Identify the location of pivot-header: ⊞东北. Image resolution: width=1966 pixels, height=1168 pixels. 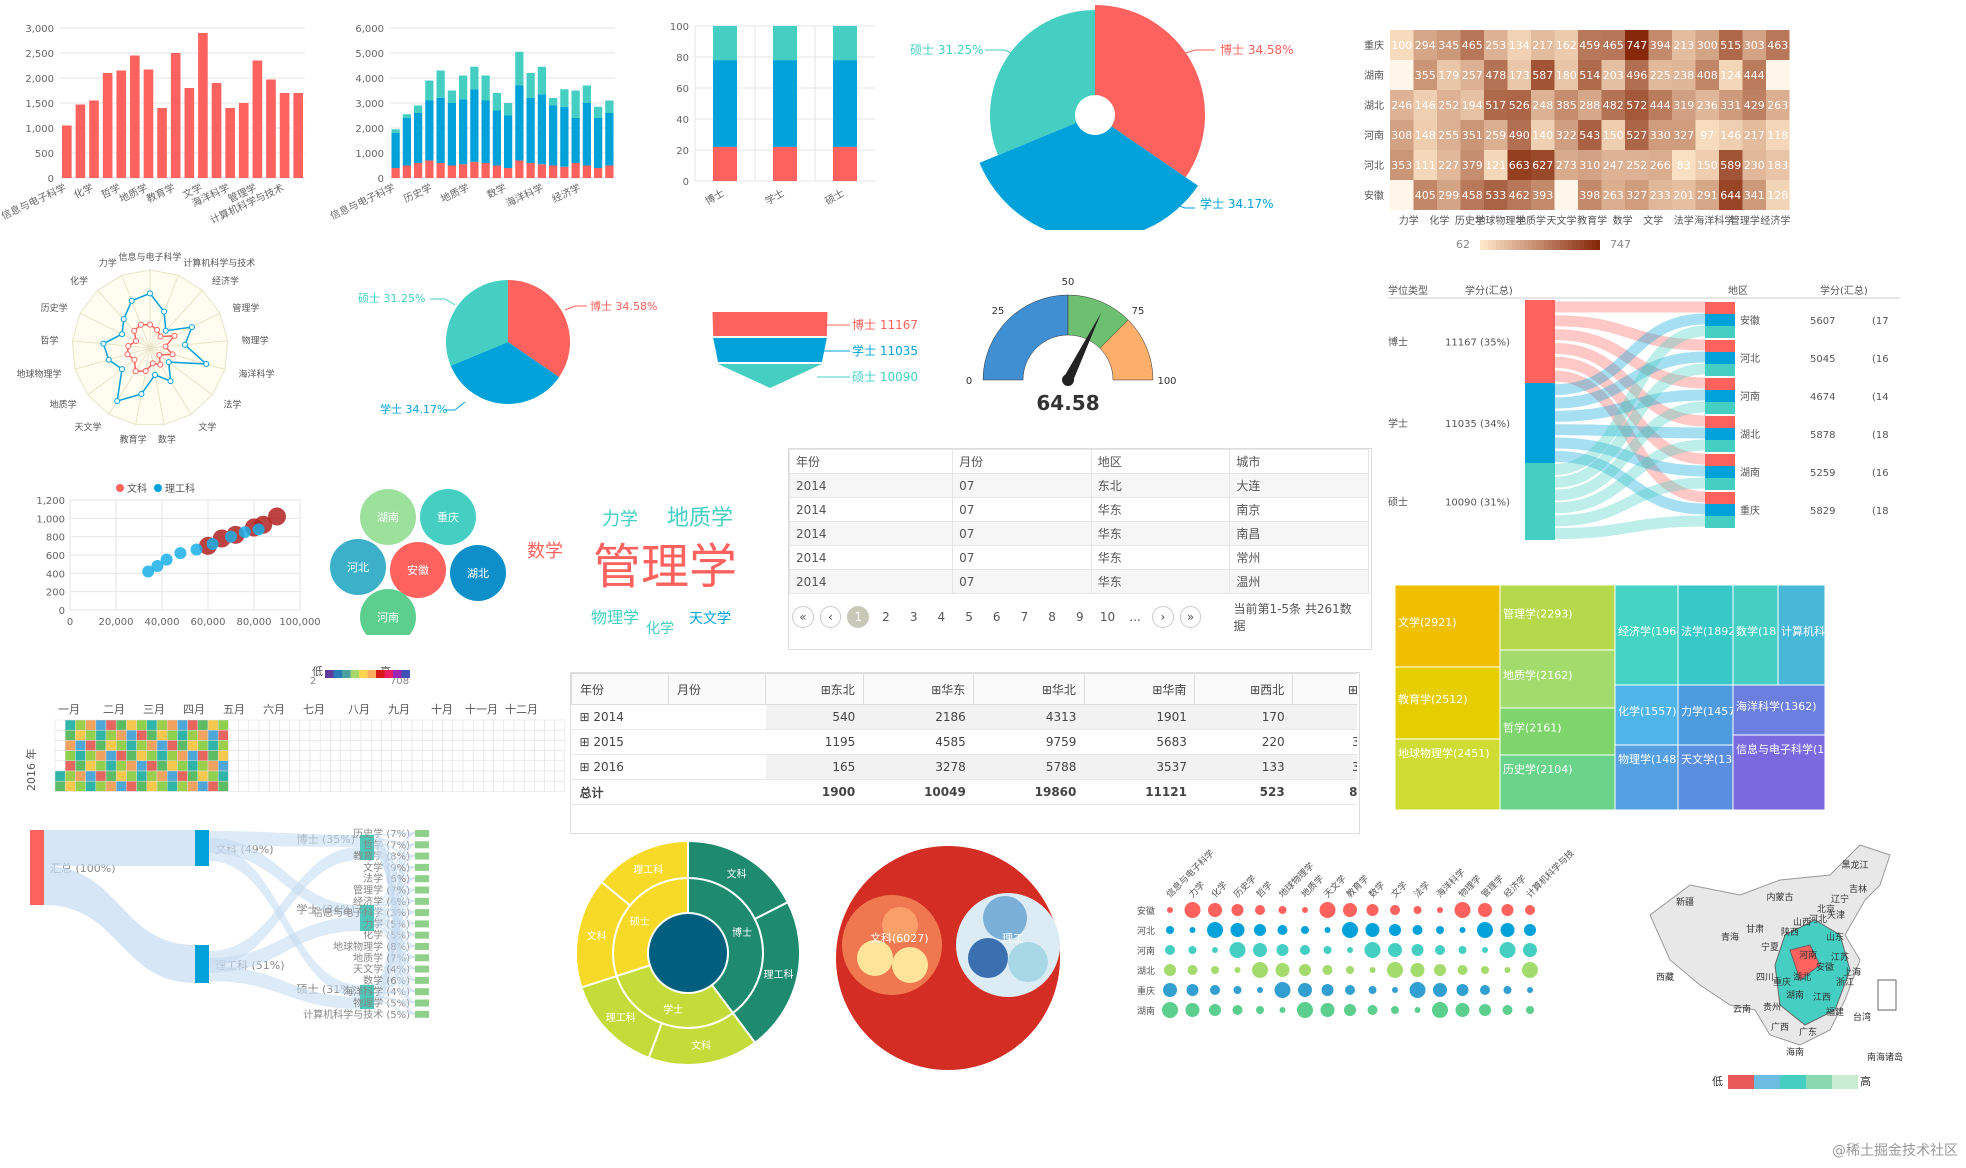
(814, 689).